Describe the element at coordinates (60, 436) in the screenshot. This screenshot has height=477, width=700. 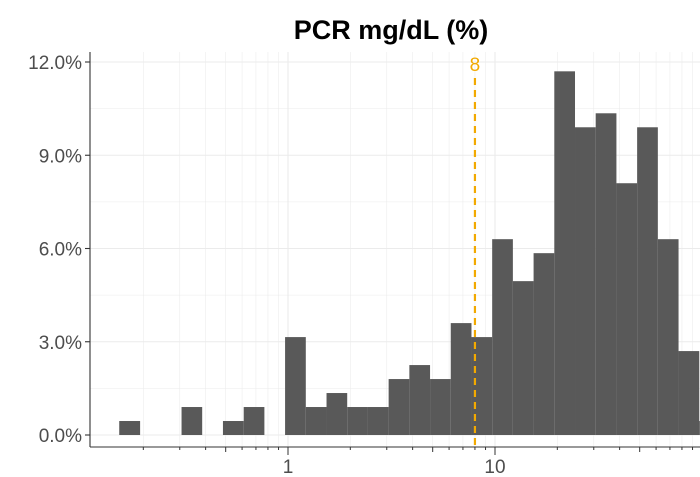
I see `y-tick-label: 0.0%` at that location.